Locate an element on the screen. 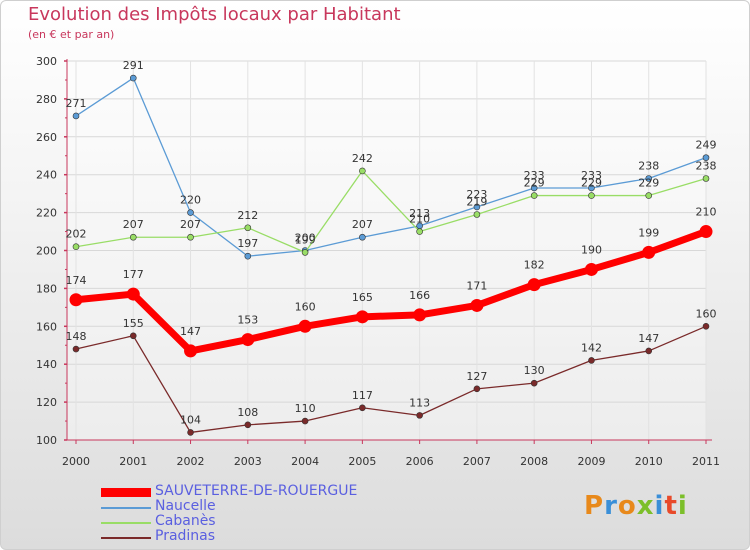  data-label-pradinas: 117 is located at coordinates (362, 395).